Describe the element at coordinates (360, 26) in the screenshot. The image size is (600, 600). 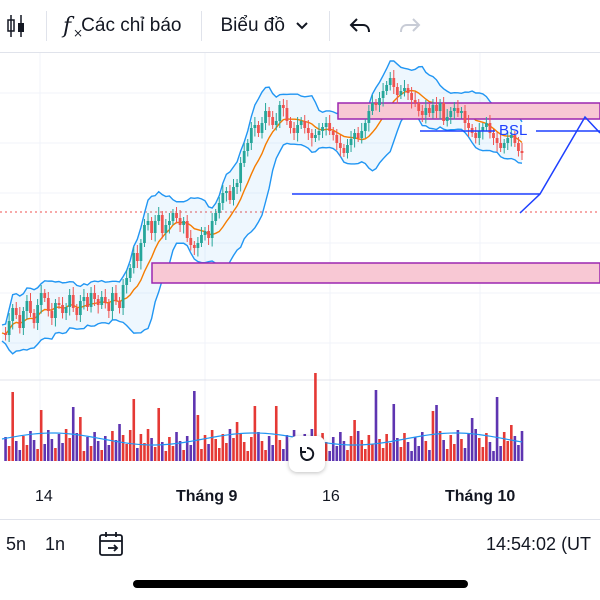
I see `undo-button` at that location.